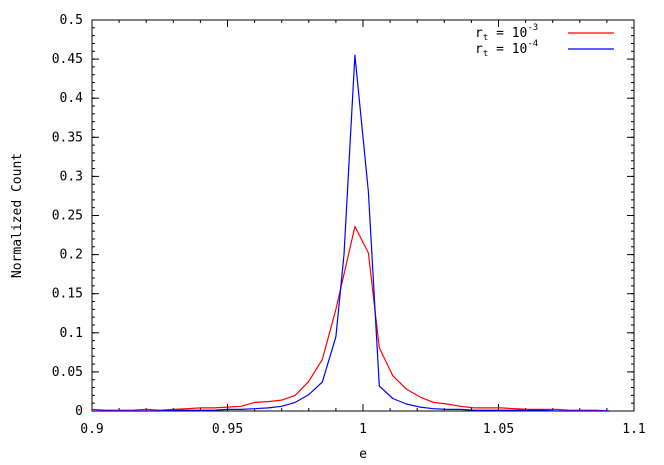  Describe the element at coordinates (71, 20) in the screenshot. I see `y-tick-label: 0.5` at that location.